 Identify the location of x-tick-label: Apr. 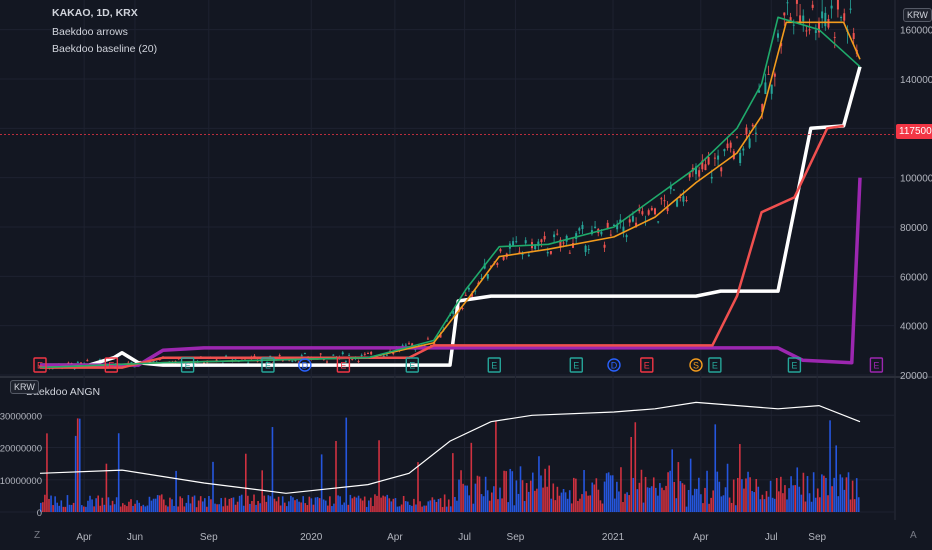
(395, 537).